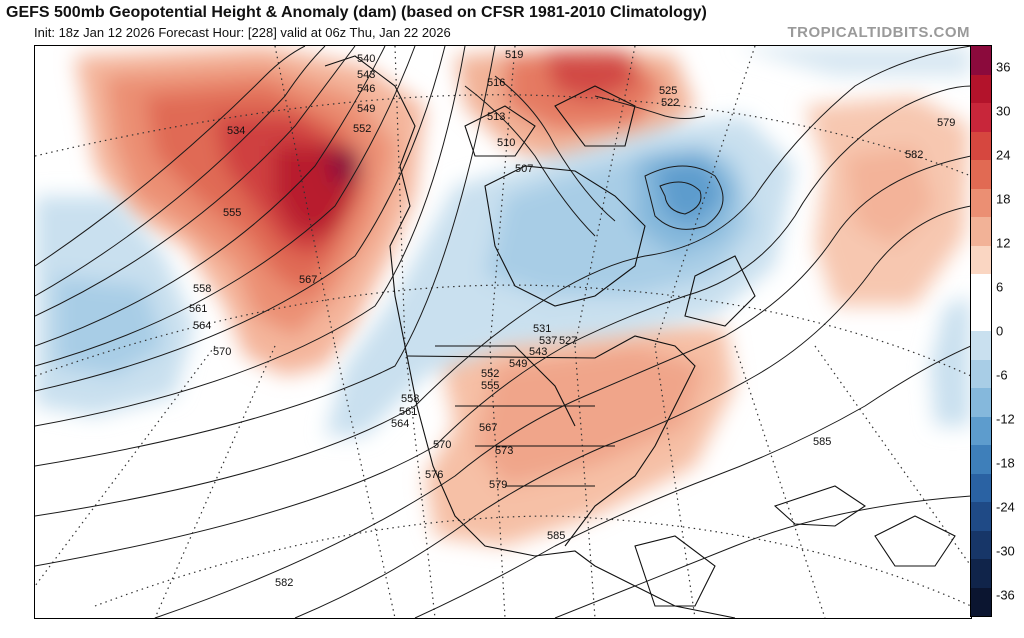  What do you see at coordinates (496, 83) in the screenshot?
I see `svg-text: 516` at bounding box center [496, 83].